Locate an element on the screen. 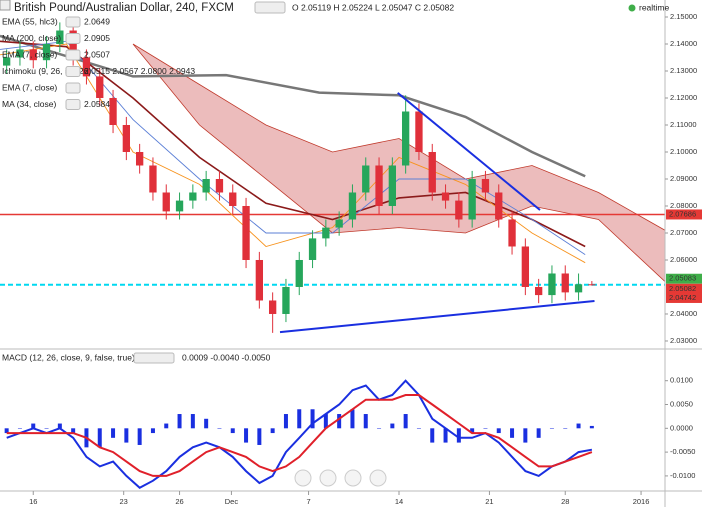  y-tick-label: 2.11000 is located at coordinates (683, 124).